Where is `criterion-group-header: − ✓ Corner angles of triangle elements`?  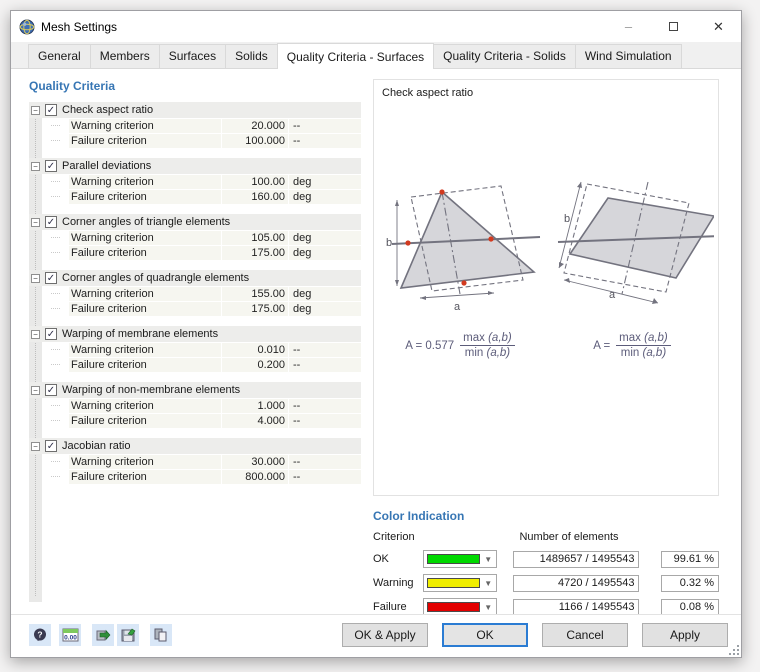 criterion-group-header: − ✓ Corner angles of triangle elements is located at coordinates (195, 222).